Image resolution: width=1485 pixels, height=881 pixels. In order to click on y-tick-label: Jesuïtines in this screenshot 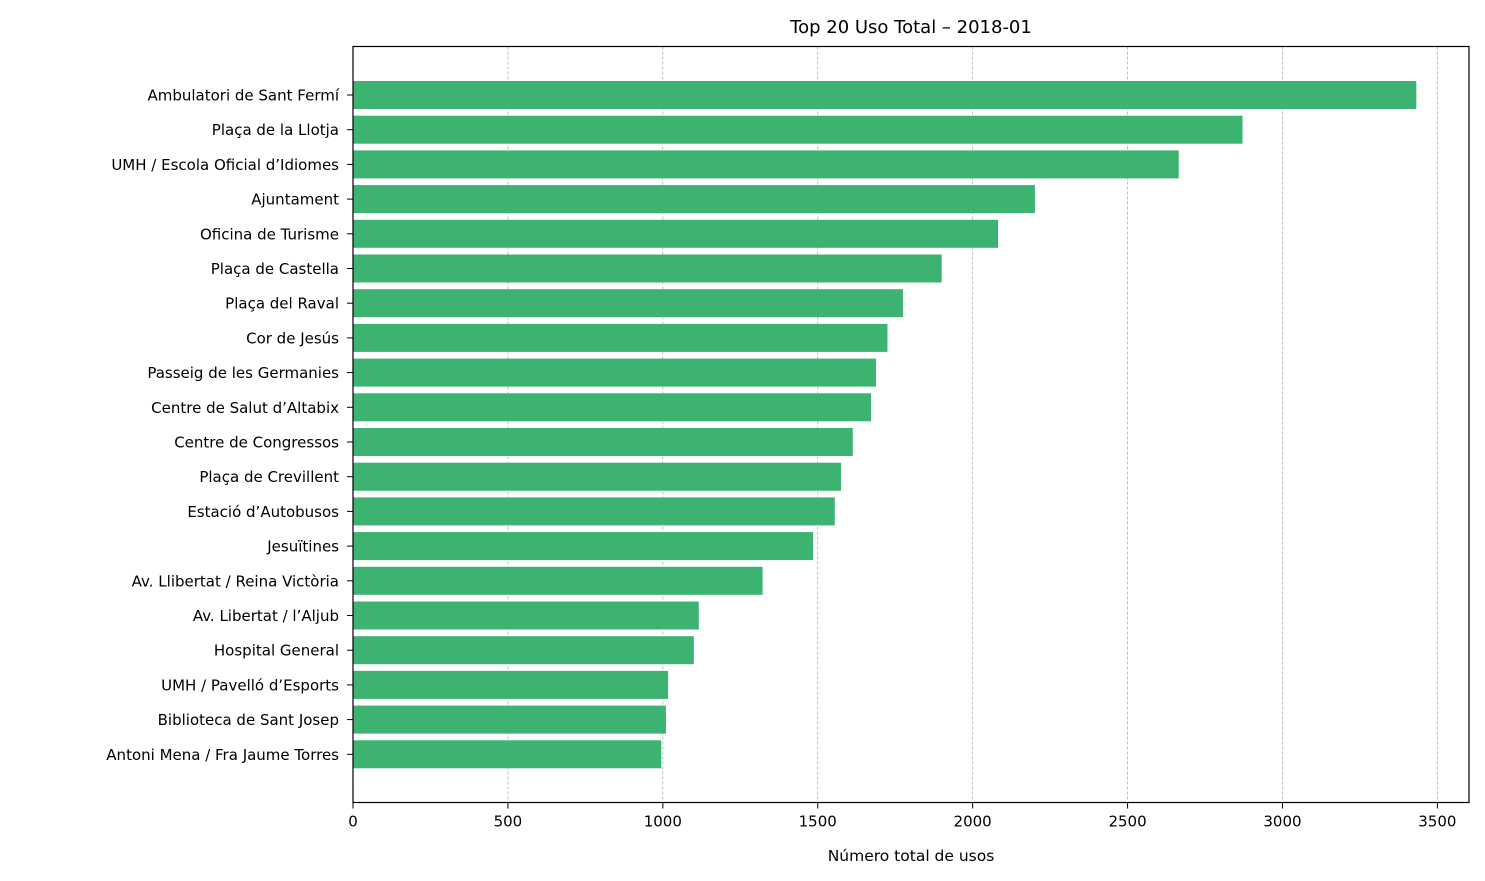, I will do `click(302, 547)`.